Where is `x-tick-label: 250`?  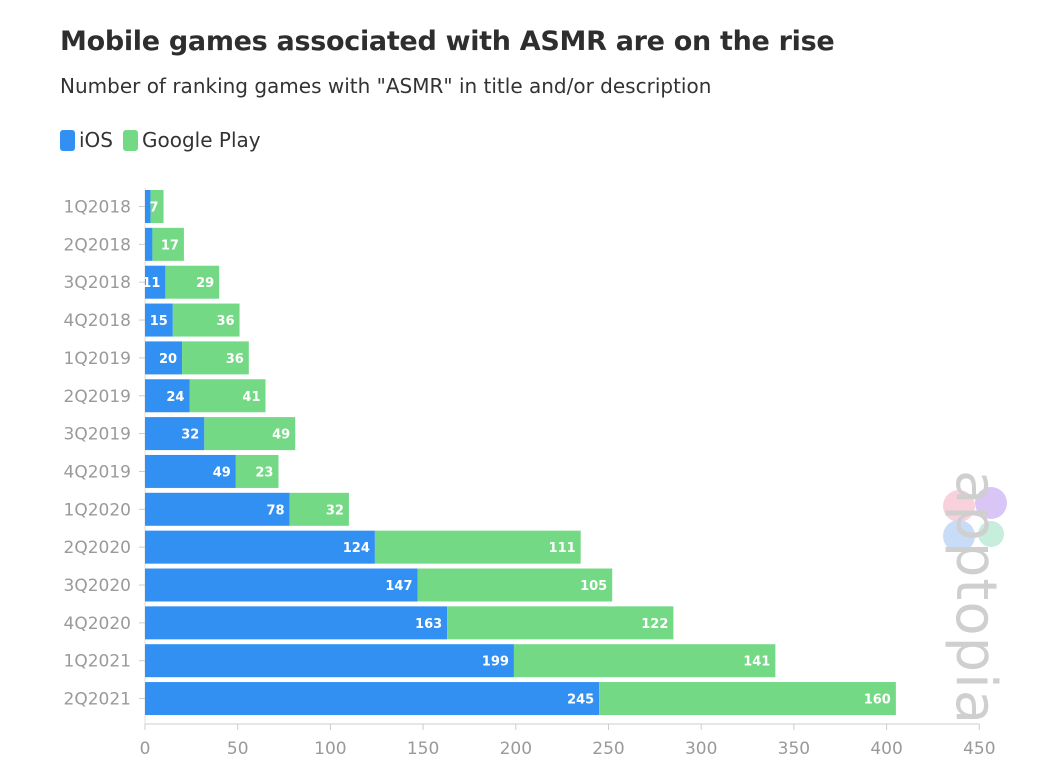
x-tick-label: 250 is located at coordinates (608, 749).